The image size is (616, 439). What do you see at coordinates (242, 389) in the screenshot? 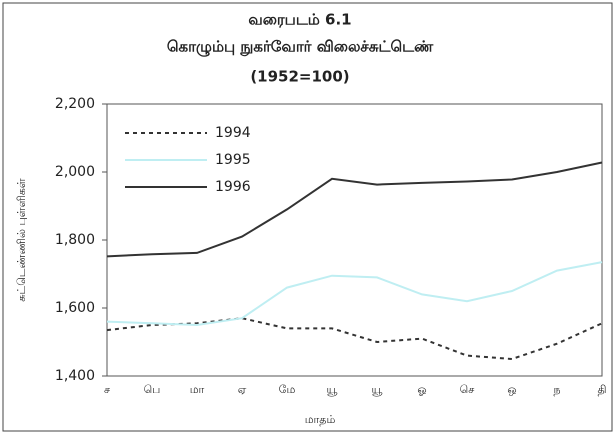
I see `x-tick-label: ஏ` at bounding box center [242, 389].